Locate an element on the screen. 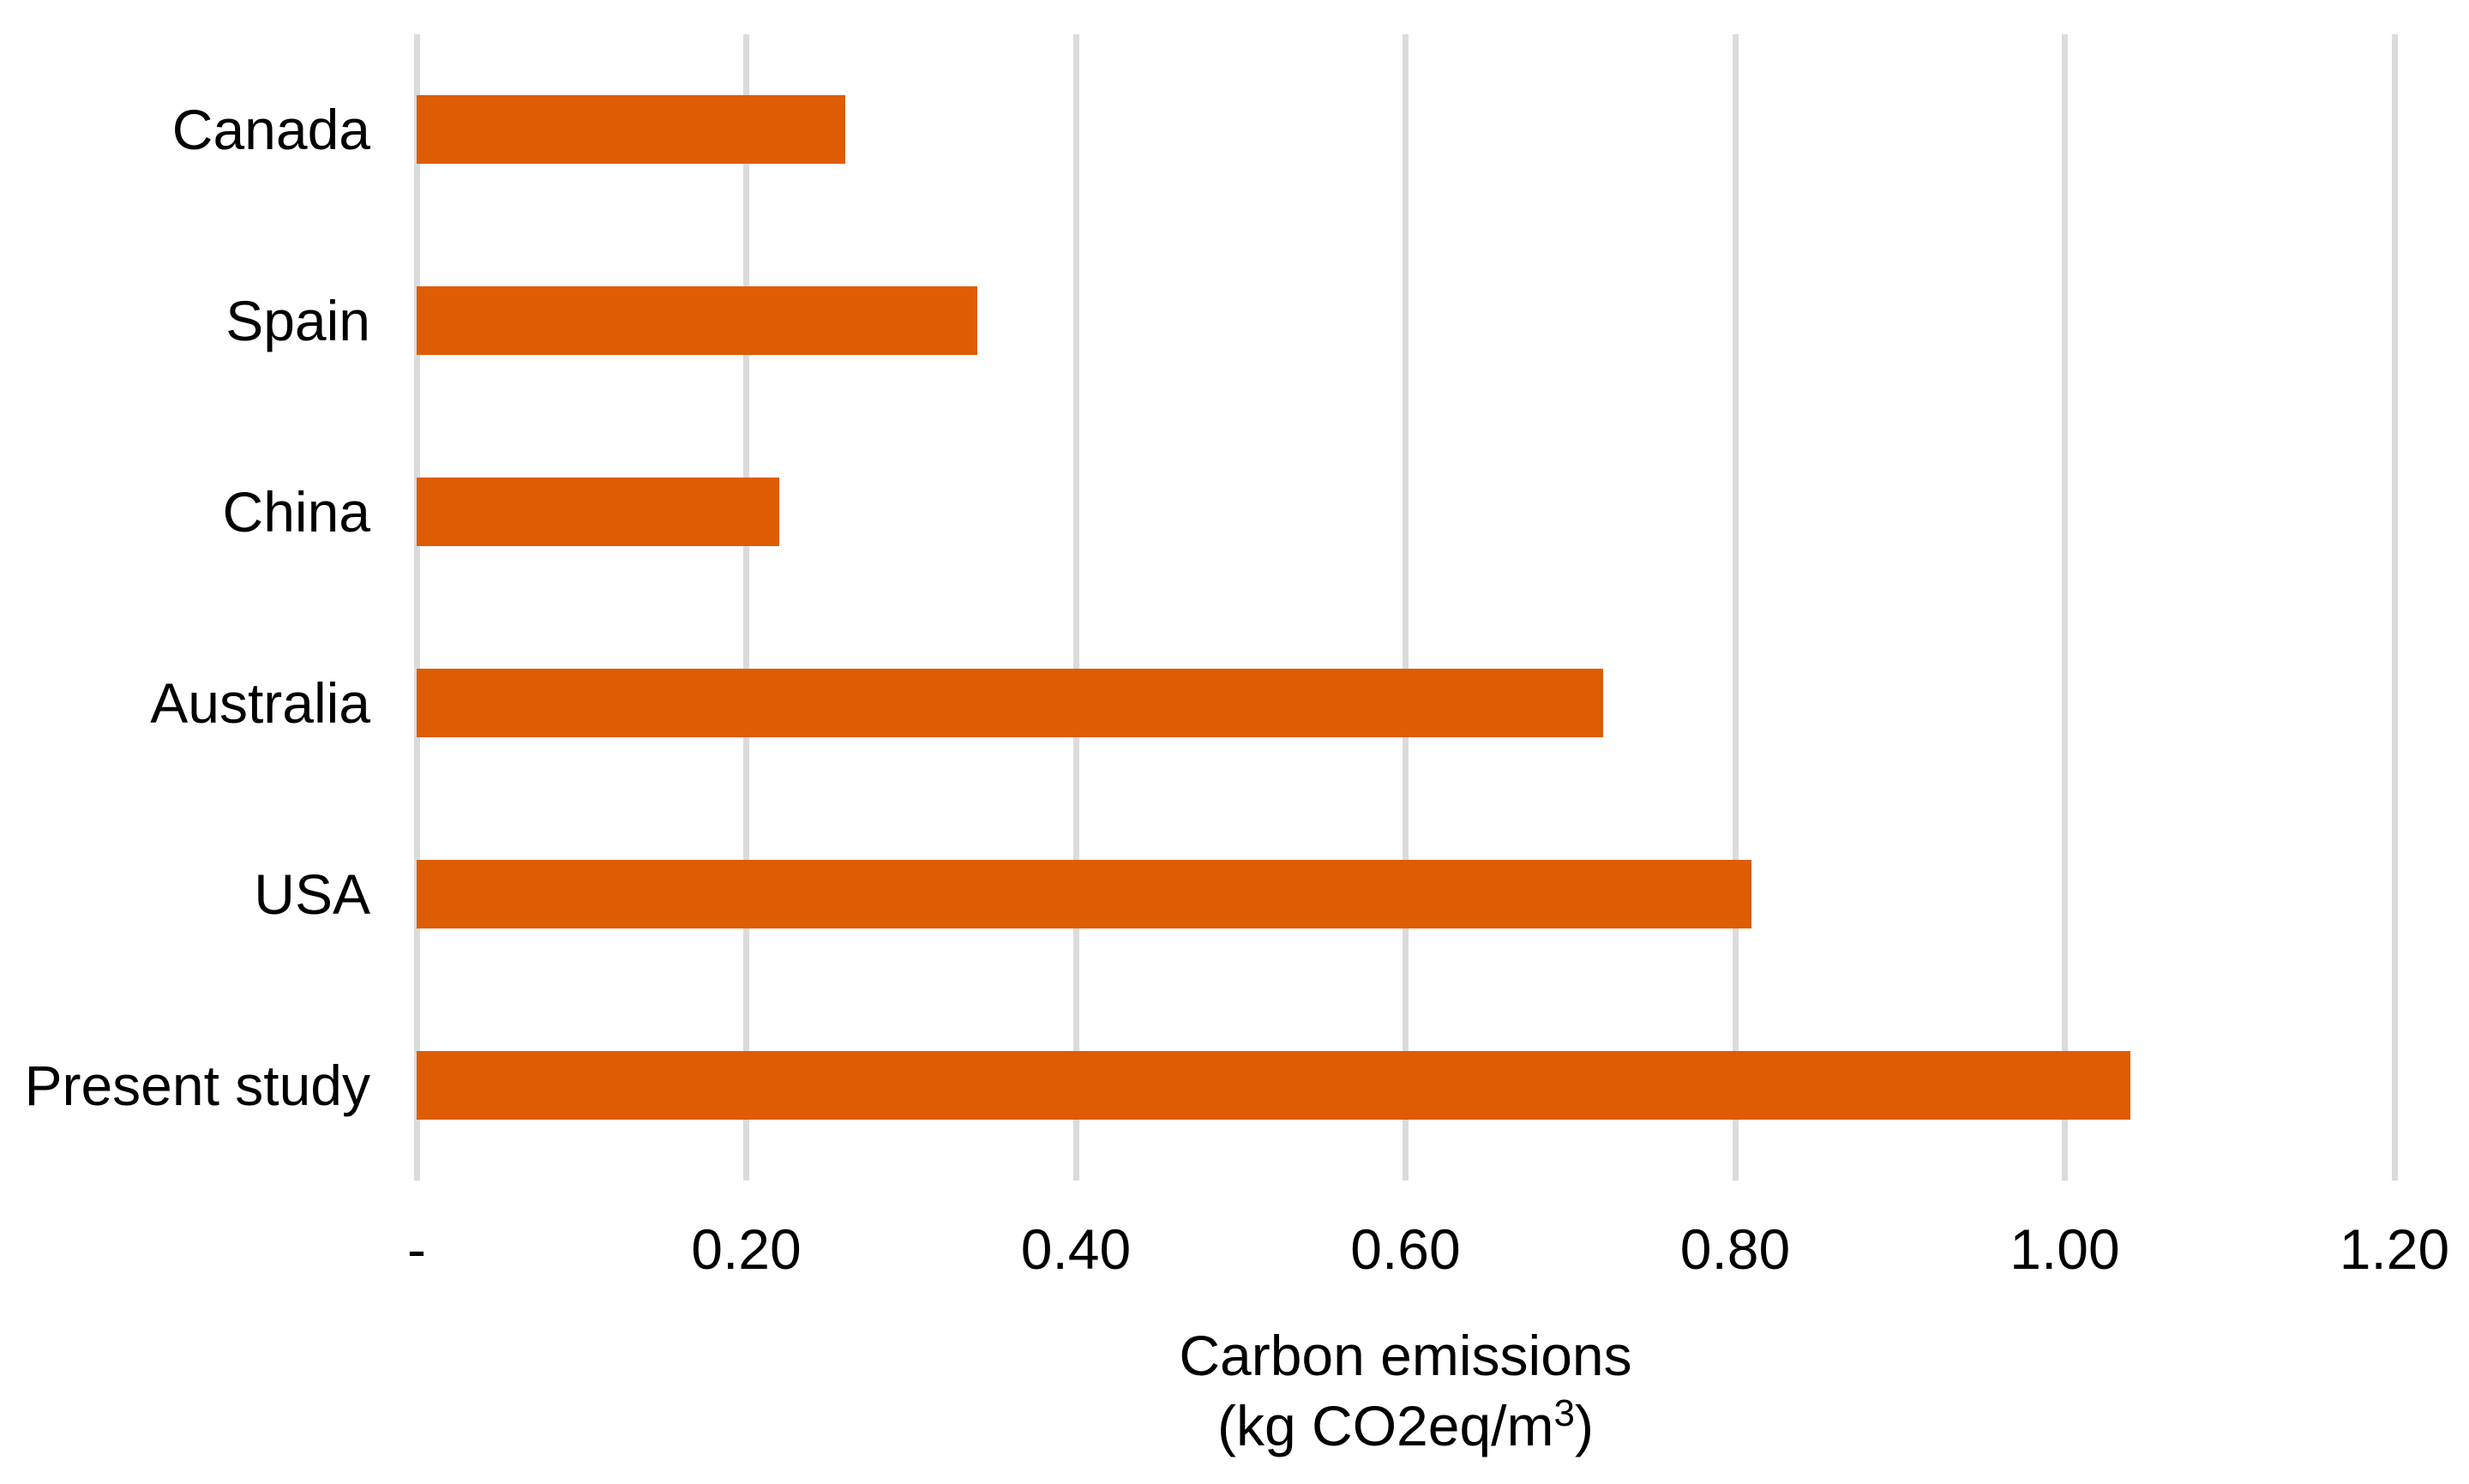  gridline-0.40 is located at coordinates (1075, 607).